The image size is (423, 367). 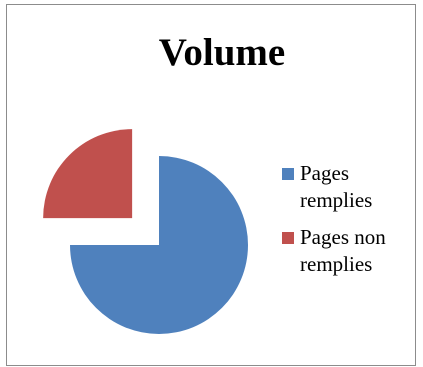 I want to click on legend-label-pages-remplies: Pages remplies, so click(x=336, y=186).